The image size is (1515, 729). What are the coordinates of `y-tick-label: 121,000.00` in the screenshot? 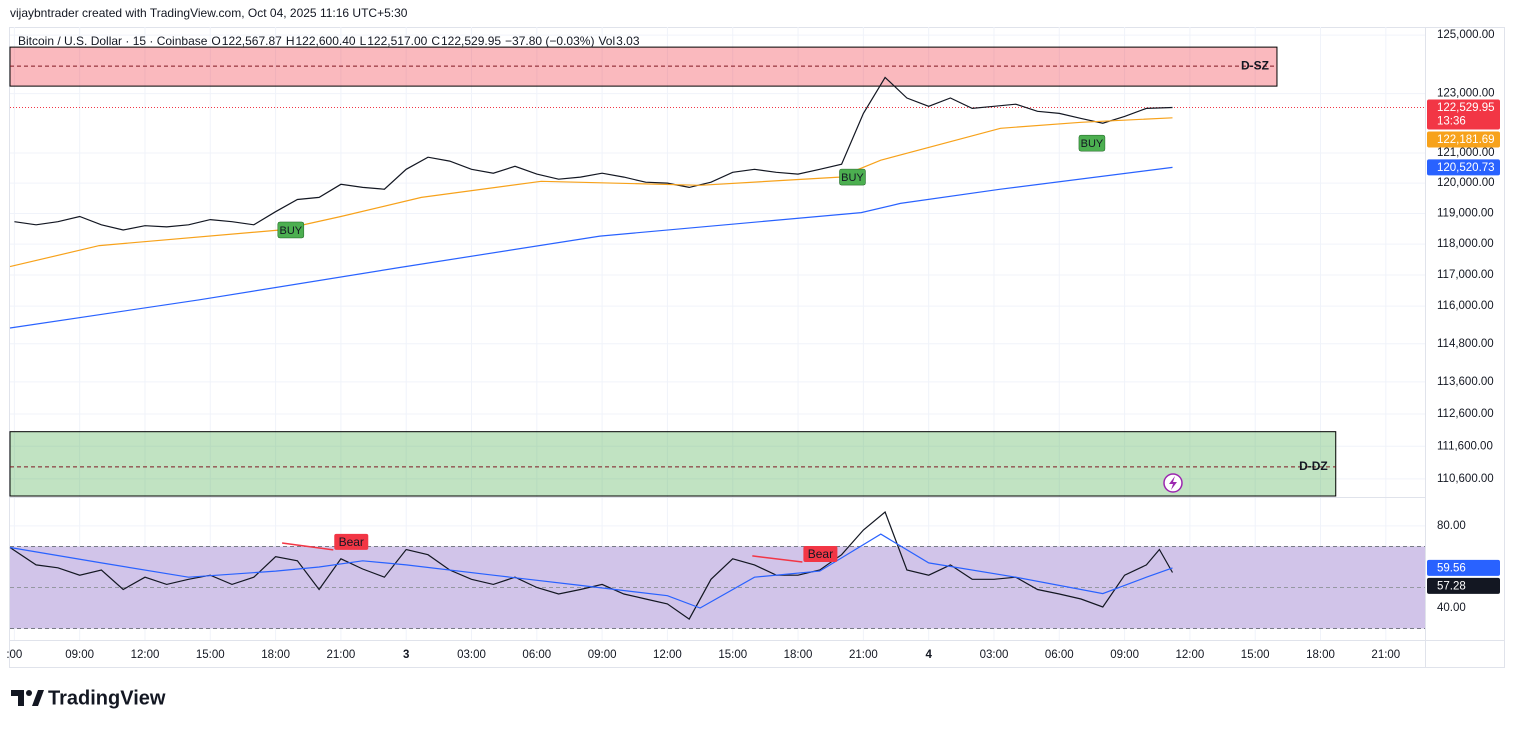 It's located at (1466, 153).